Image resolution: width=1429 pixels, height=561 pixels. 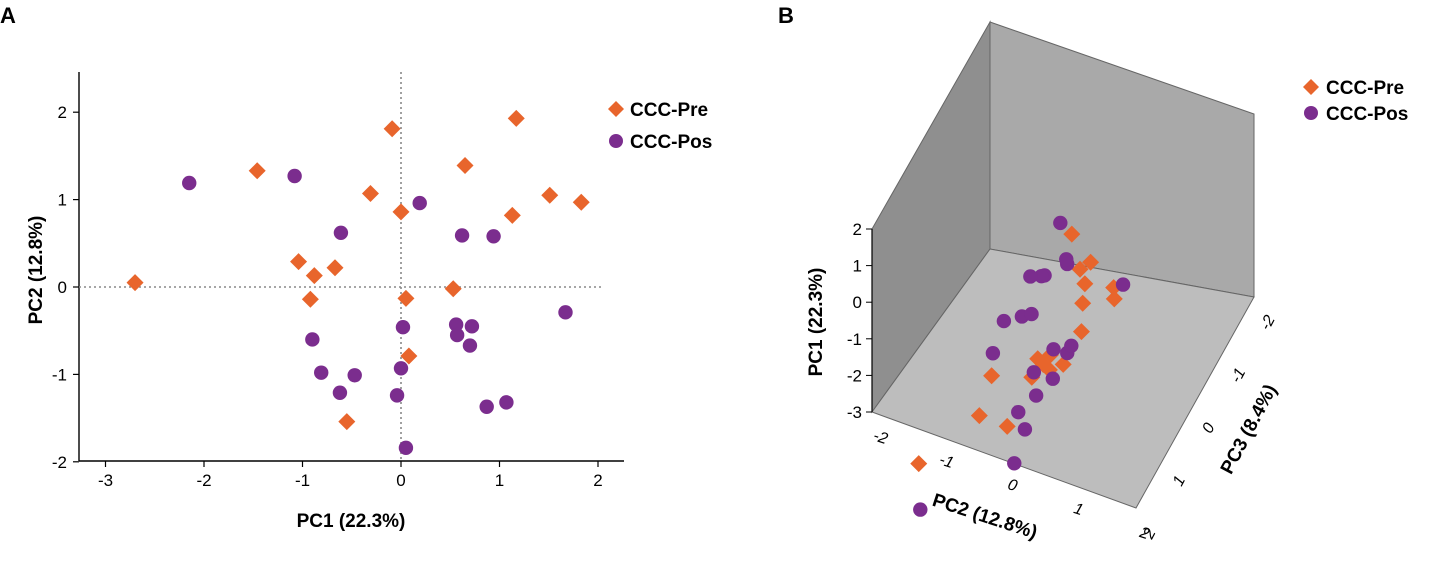 What do you see at coordinates (499, 480) in the screenshot?
I see `x-tick-label: 1` at bounding box center [499, 480].